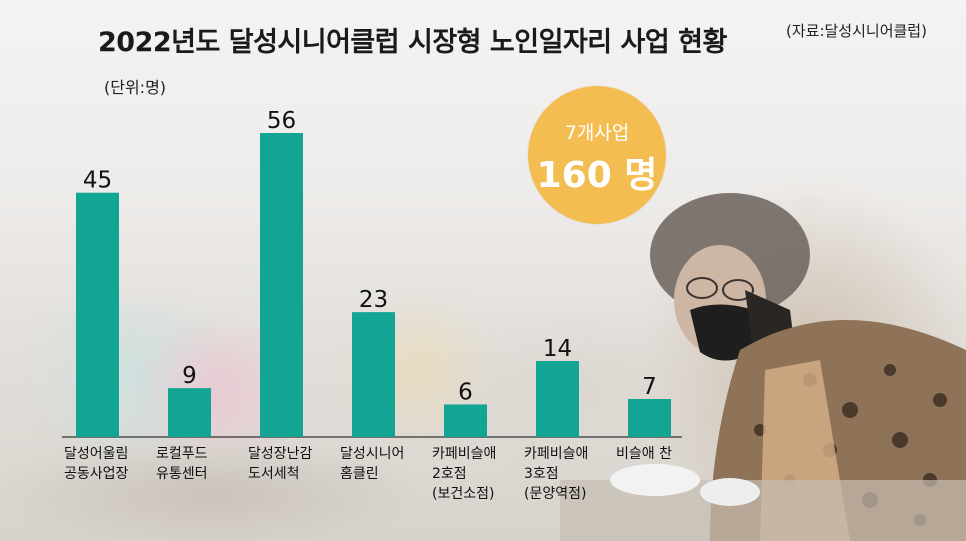 This screenshot has height=541, width=966. Describe the element at coordinates (189, 376) in the screenshot. I see `bar-value-label: 9` at that location.